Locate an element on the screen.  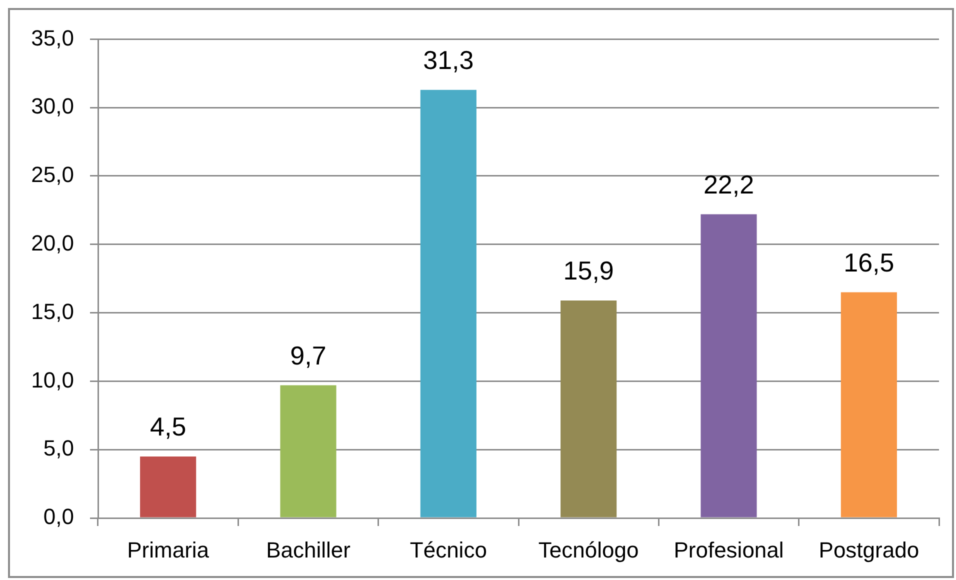
y-tick-label: 25,0 is located at coordinates (52, 175).